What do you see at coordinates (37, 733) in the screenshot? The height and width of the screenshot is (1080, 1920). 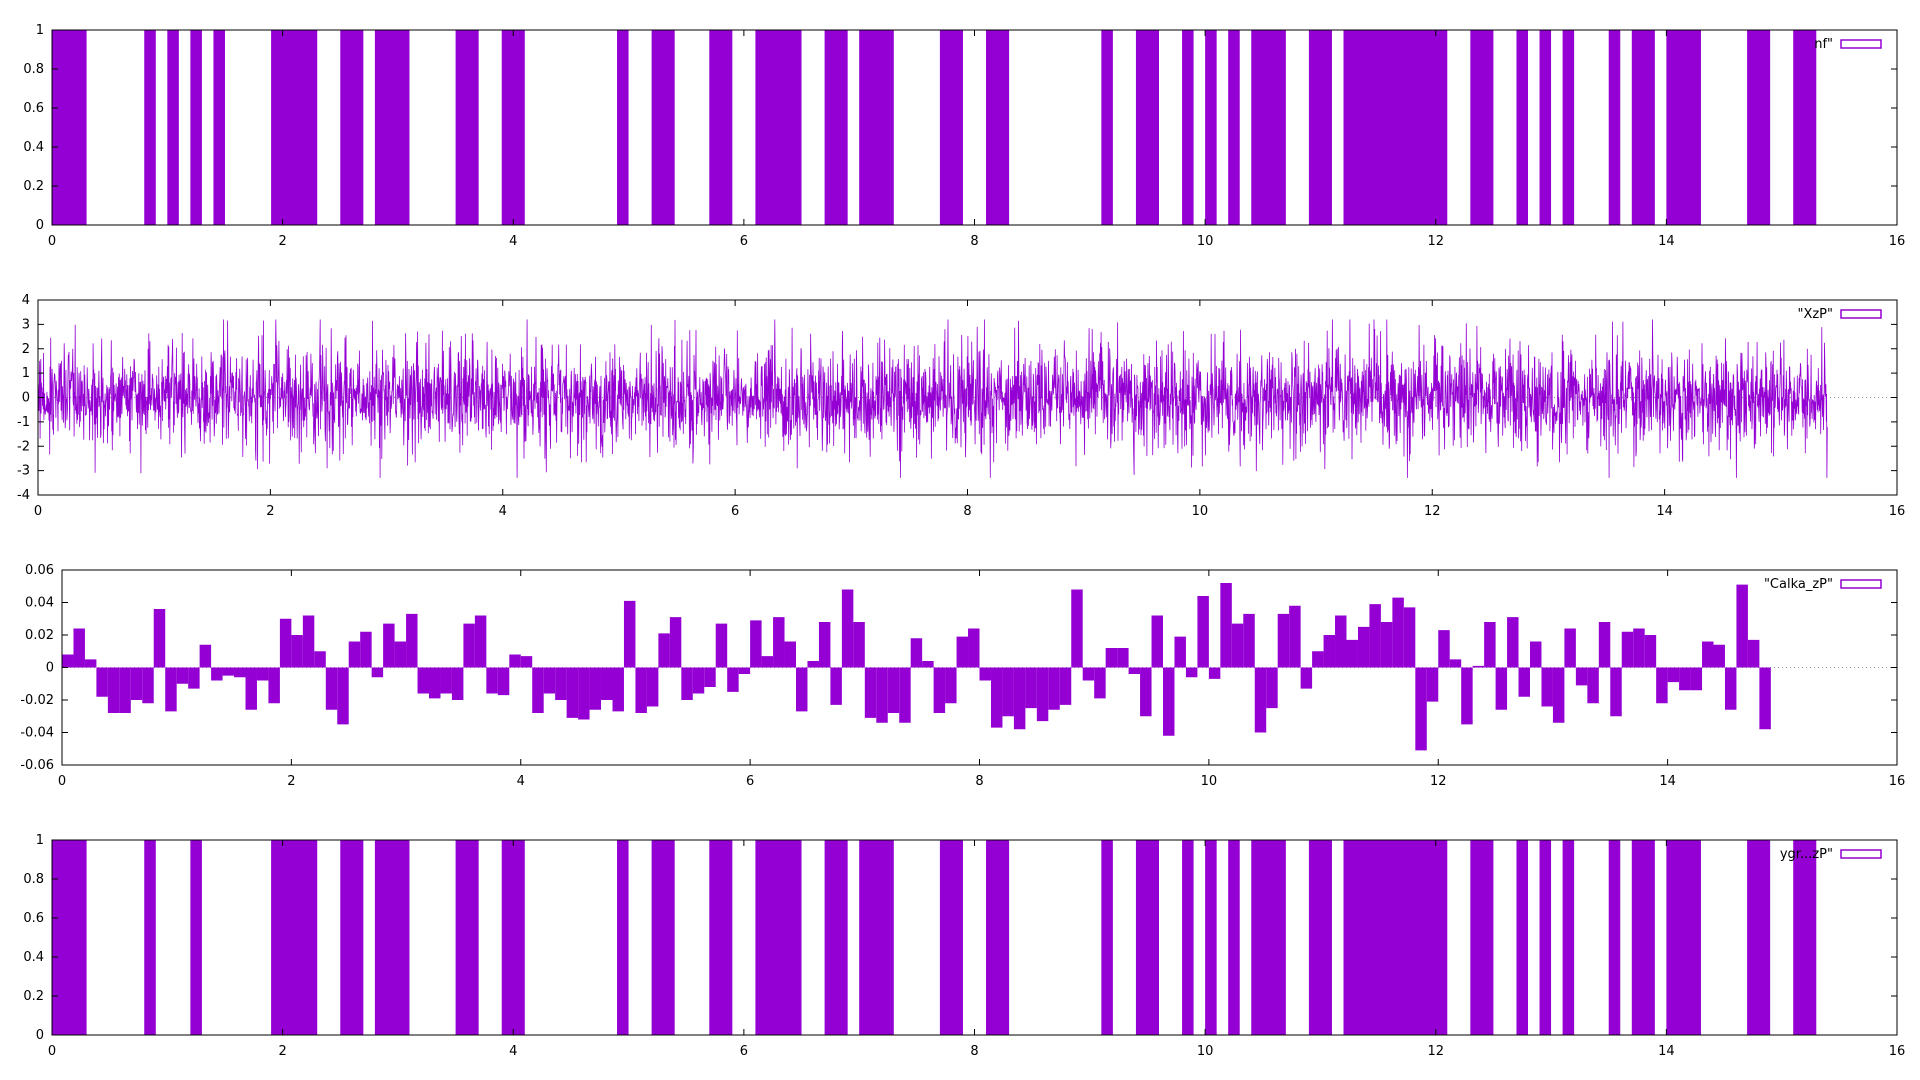 I see `y-tick-label: -0.04` at bounding box center [37, 733].